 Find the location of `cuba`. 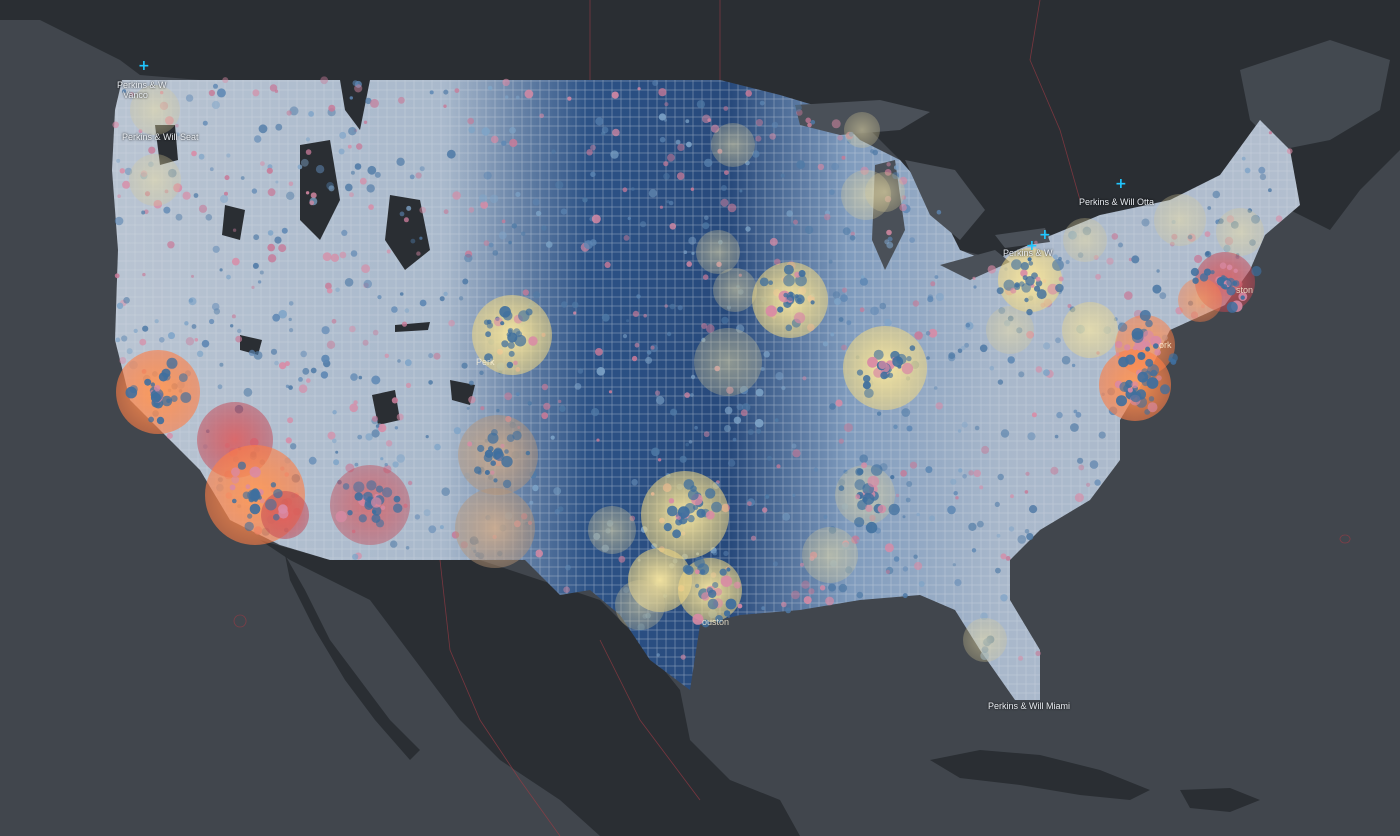

cuba is located at coordinates (1040, 775).